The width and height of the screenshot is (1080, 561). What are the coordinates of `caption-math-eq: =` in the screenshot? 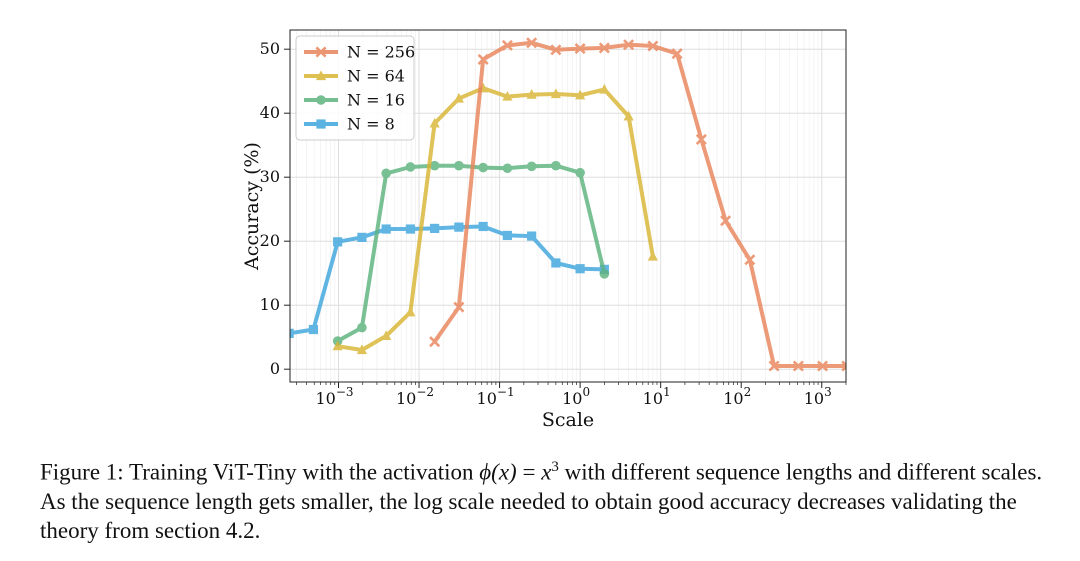 It's located at (529, 472).